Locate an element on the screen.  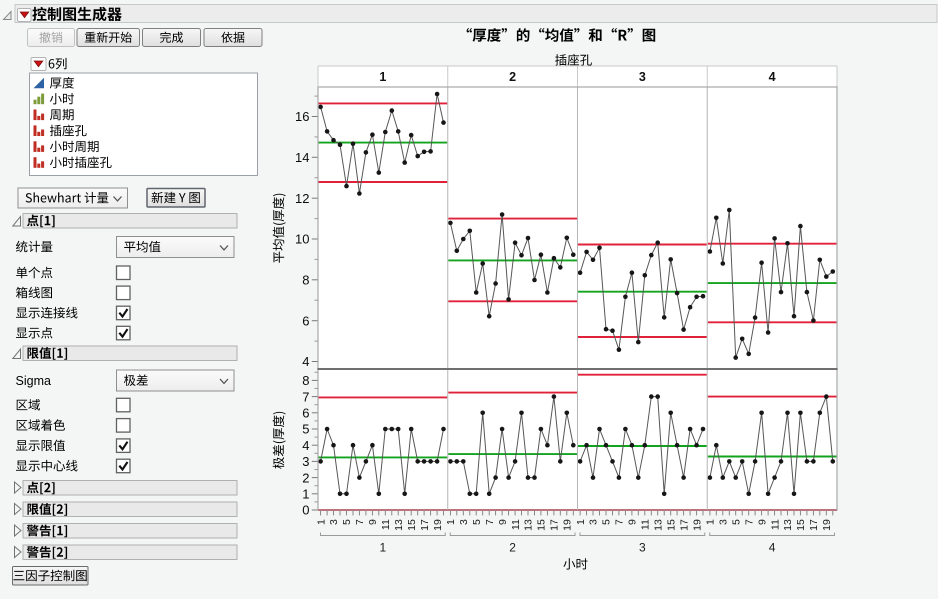
svg-text: Sigma is located at coordinates (33, 381).